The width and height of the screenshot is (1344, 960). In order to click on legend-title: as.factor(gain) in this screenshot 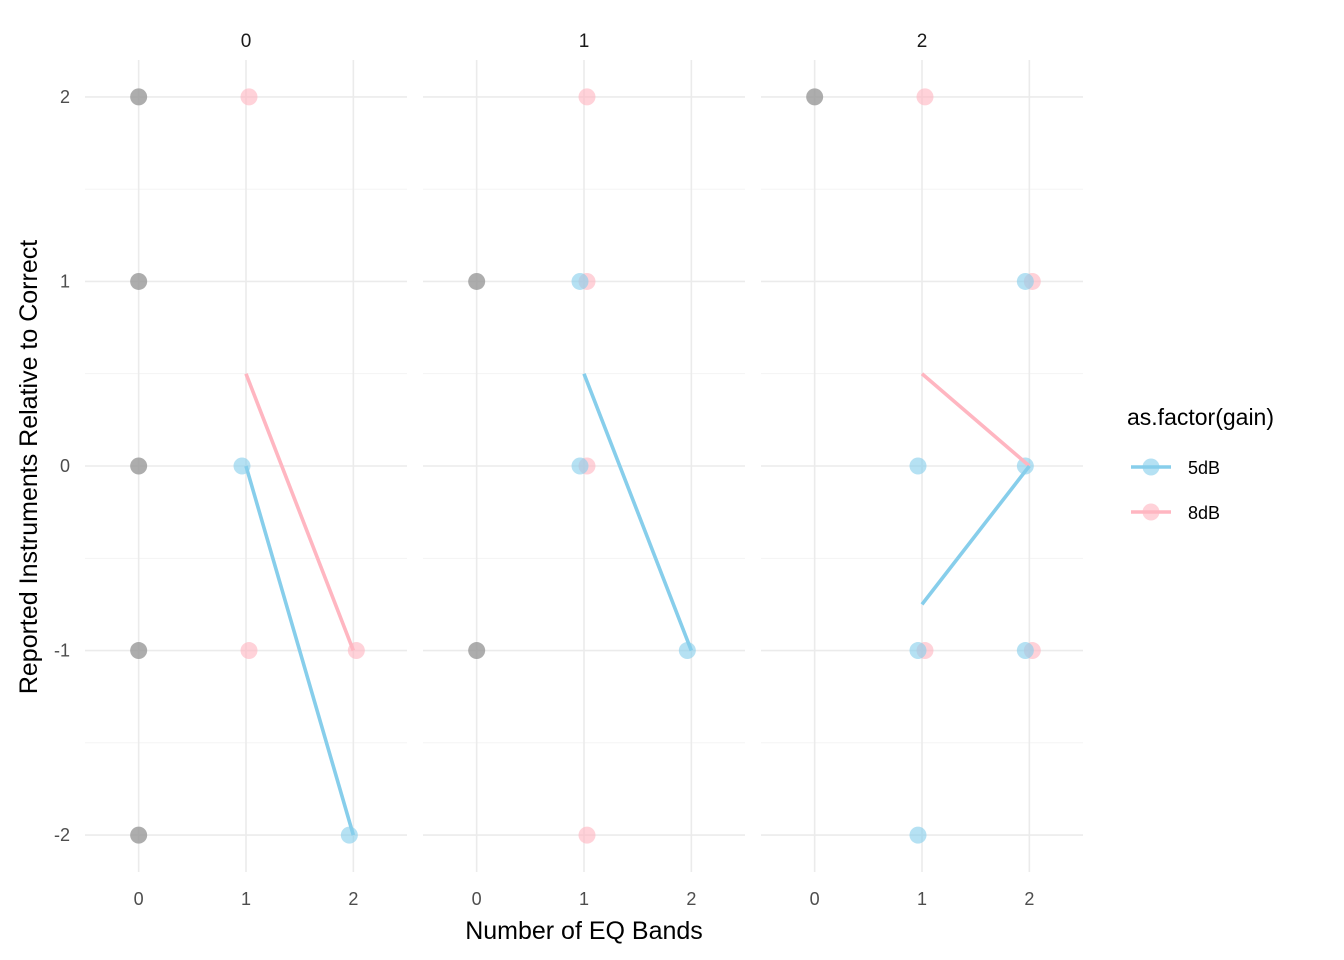, I will do `click(1200, 417)`.